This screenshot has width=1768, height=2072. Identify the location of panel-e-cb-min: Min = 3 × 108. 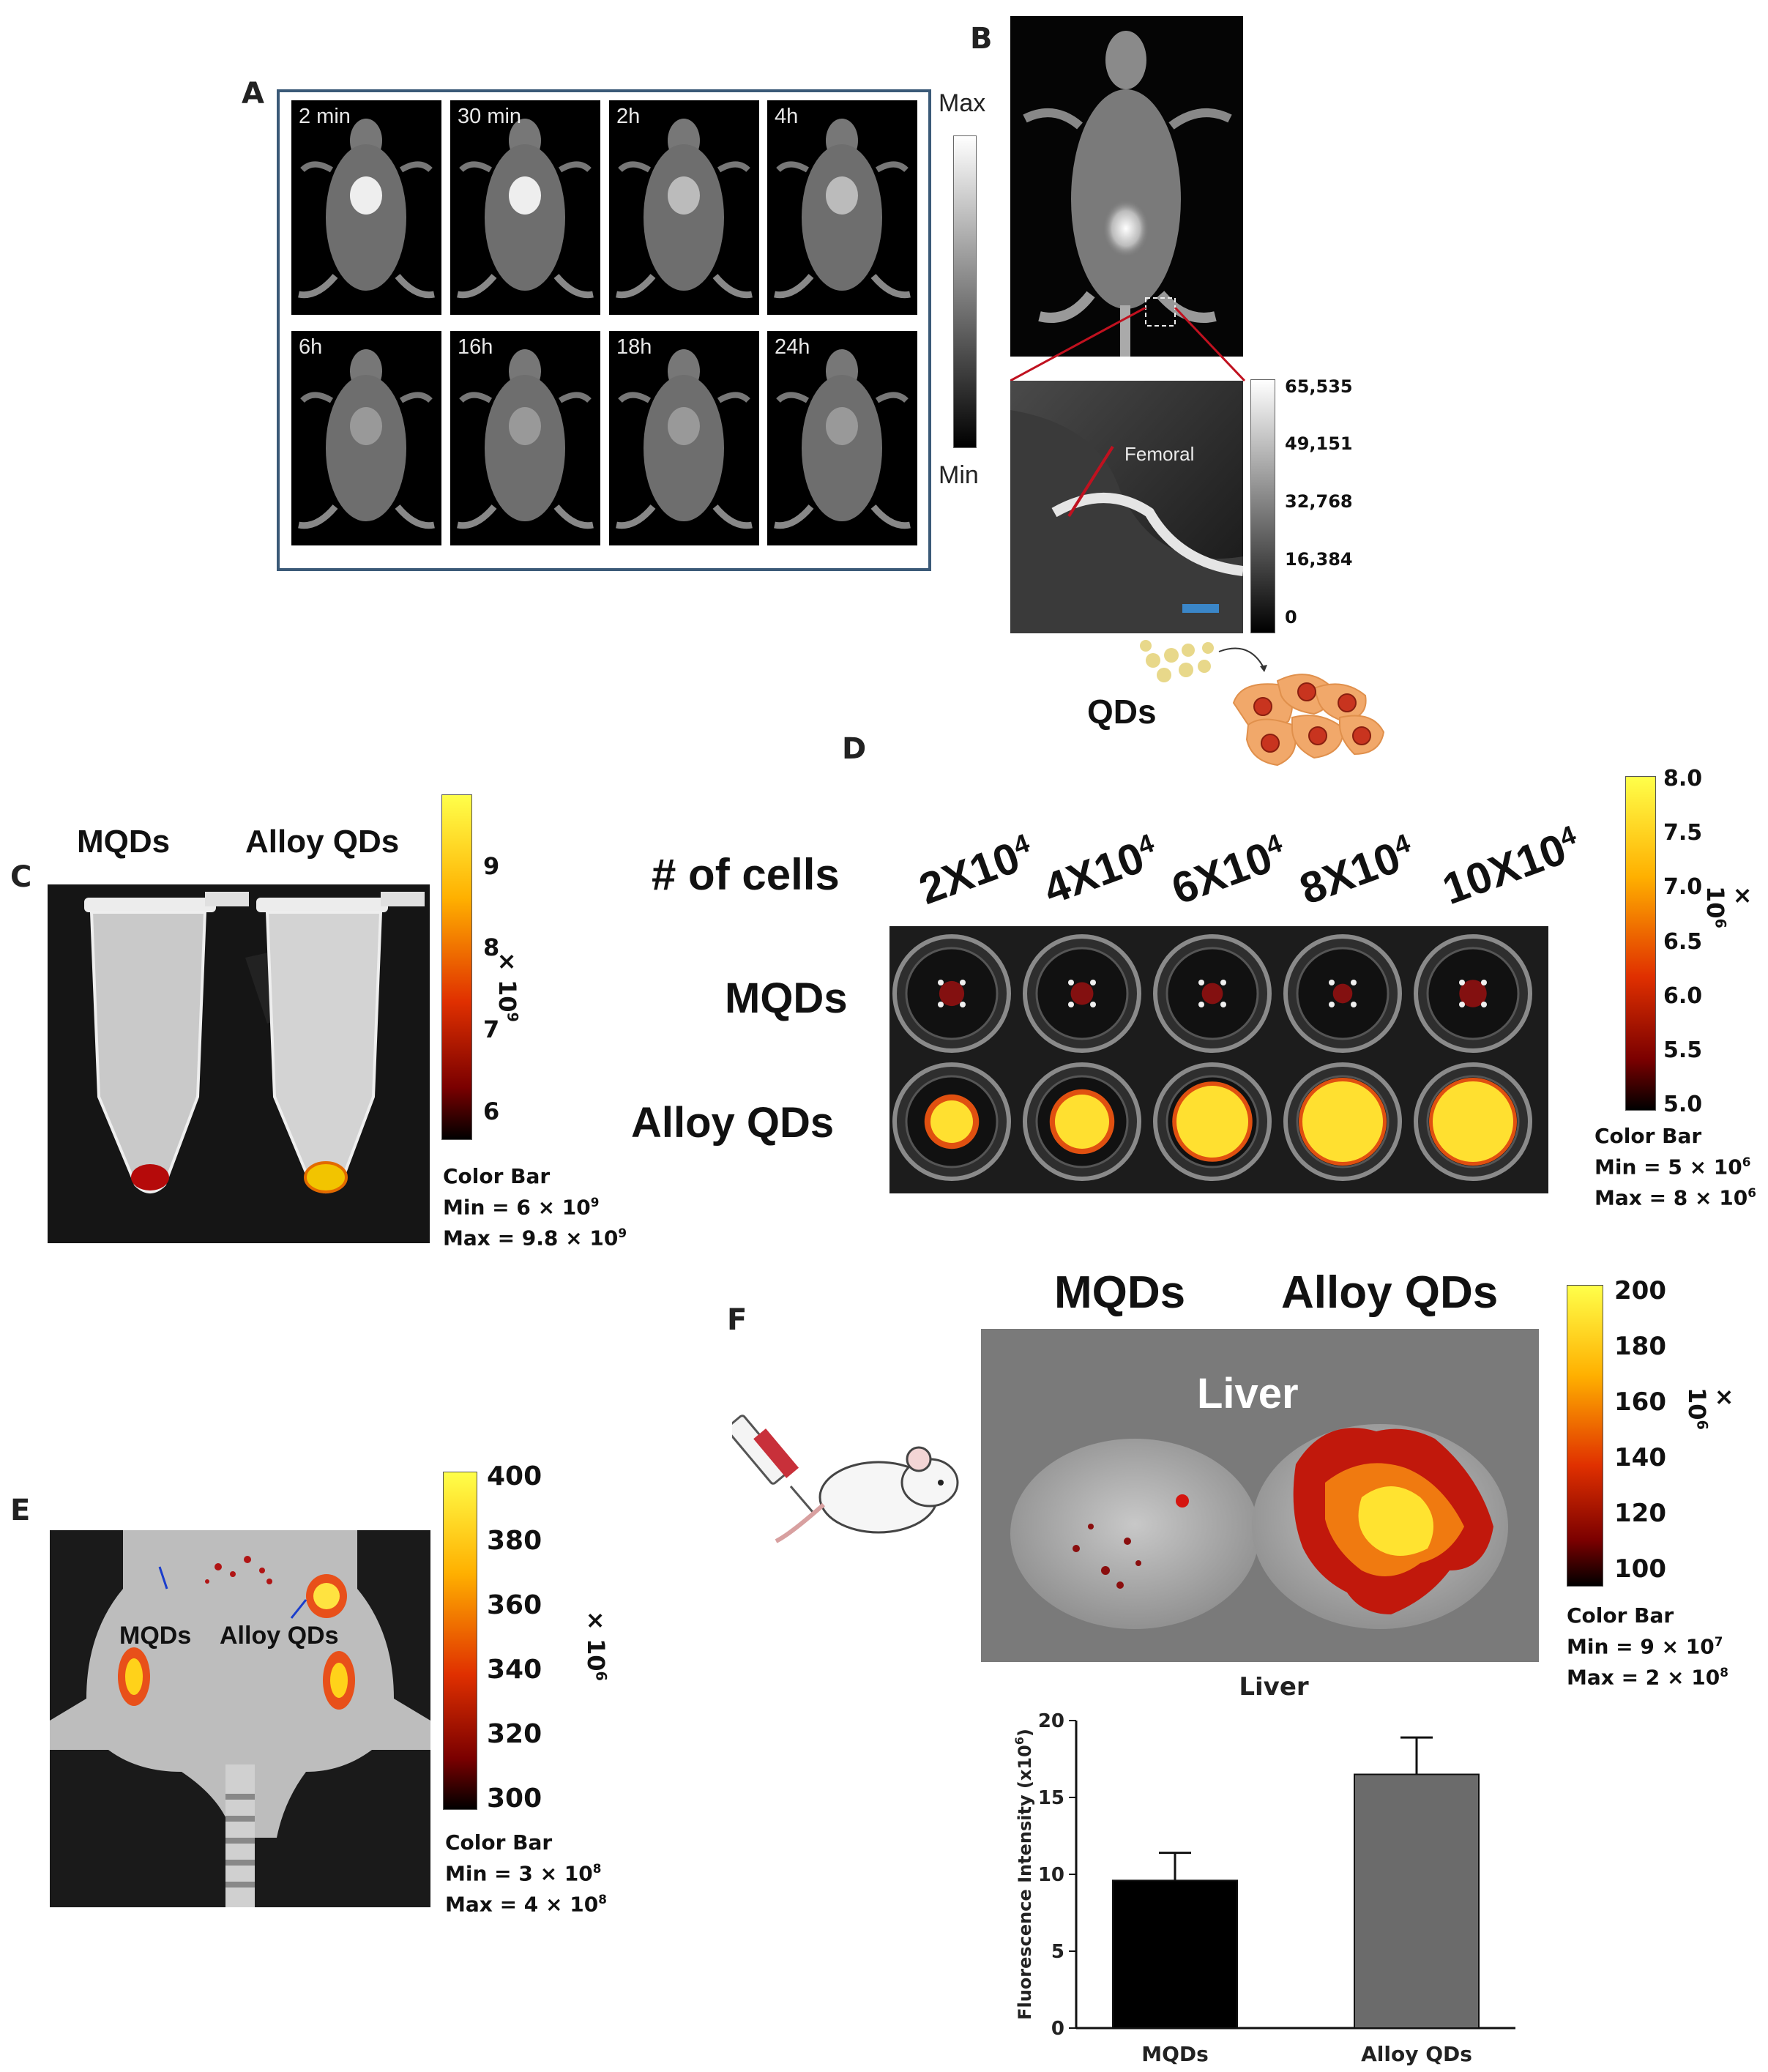
(523, 1873).